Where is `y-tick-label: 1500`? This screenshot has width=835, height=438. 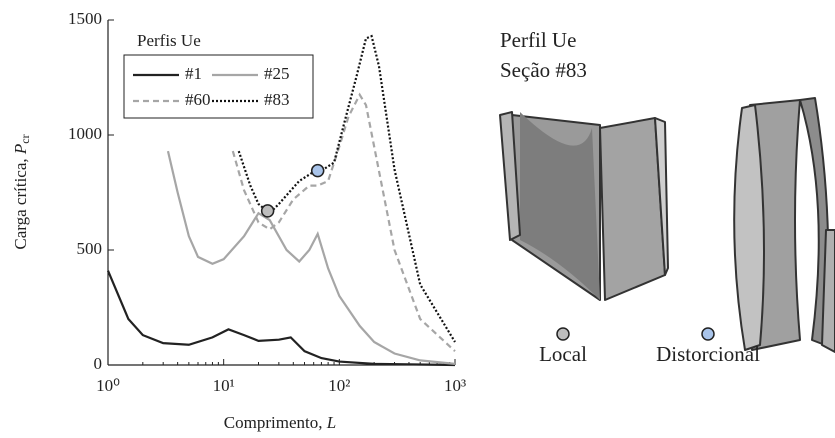
y-tick-label: 1500 is located at coordinates (85, 18).